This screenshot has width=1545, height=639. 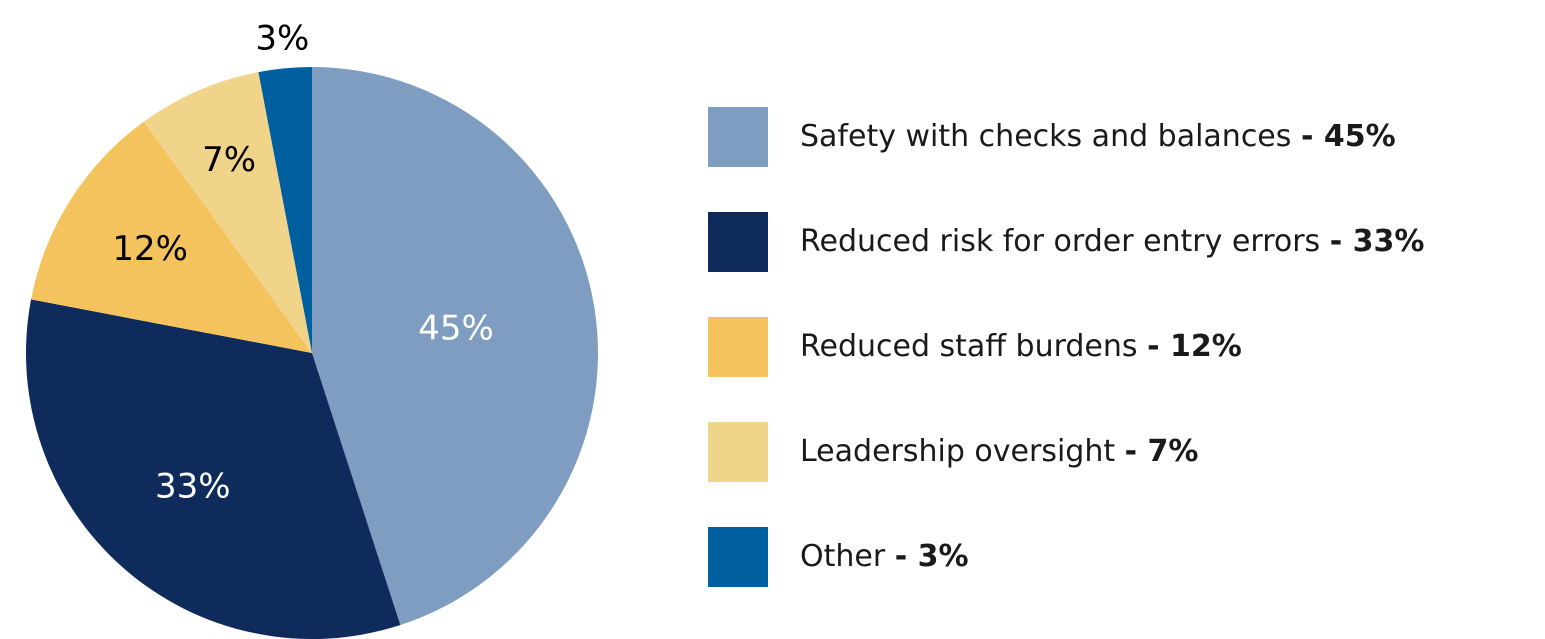 I want to click on legend-name: Reduced staff burdens, so click(x=969, y=346).